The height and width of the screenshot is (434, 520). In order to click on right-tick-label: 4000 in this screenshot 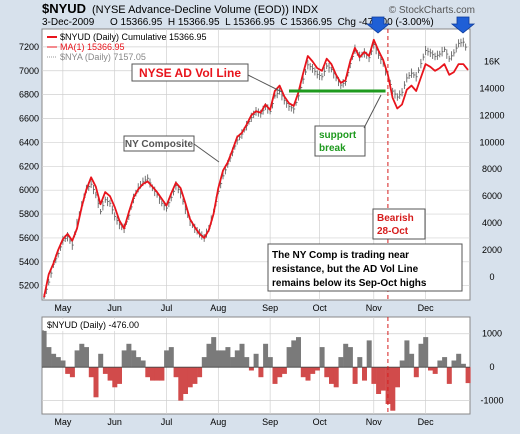, I will do `click(492, 223)`.